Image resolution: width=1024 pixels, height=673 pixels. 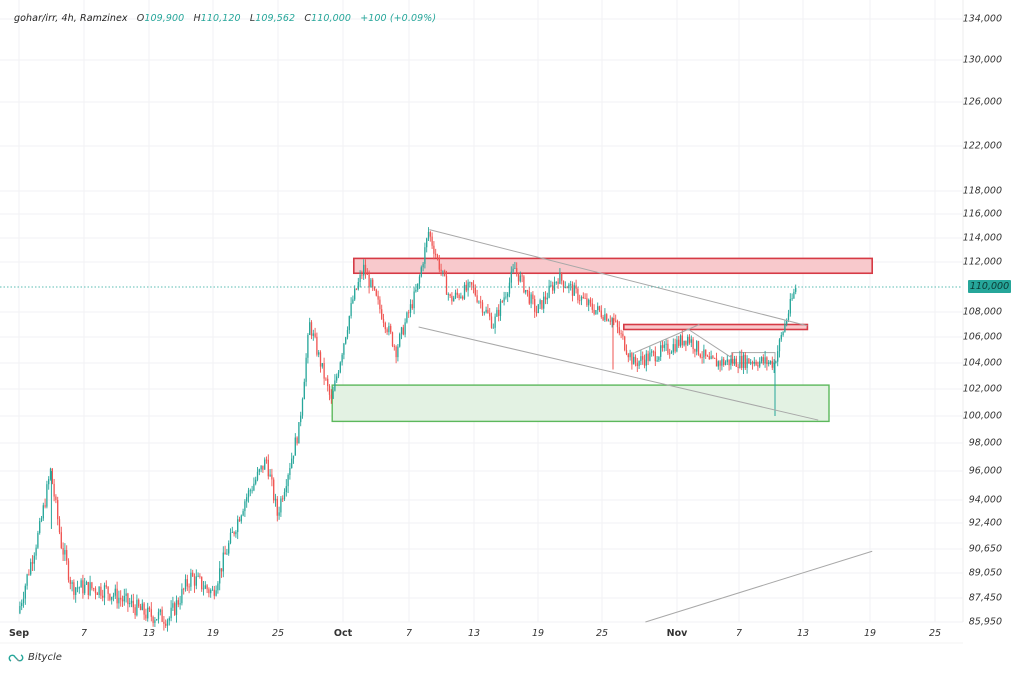 I want to click on price-tick-label: 112,000, so click(x=982, y=262).